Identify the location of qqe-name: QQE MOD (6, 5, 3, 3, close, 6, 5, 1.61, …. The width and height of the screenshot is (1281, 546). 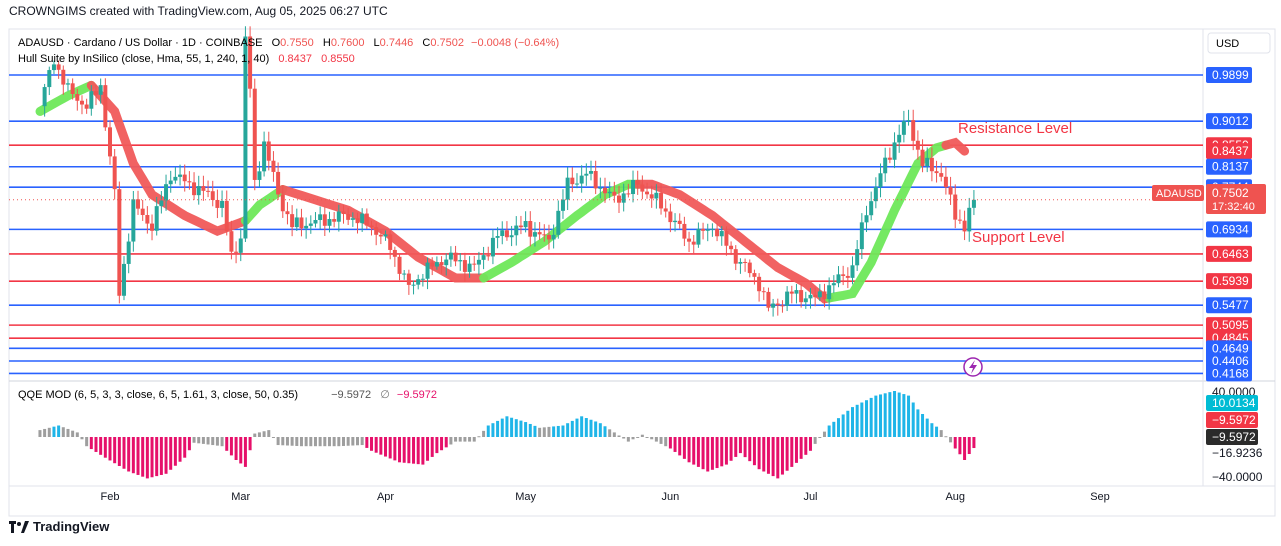
(158, 395).